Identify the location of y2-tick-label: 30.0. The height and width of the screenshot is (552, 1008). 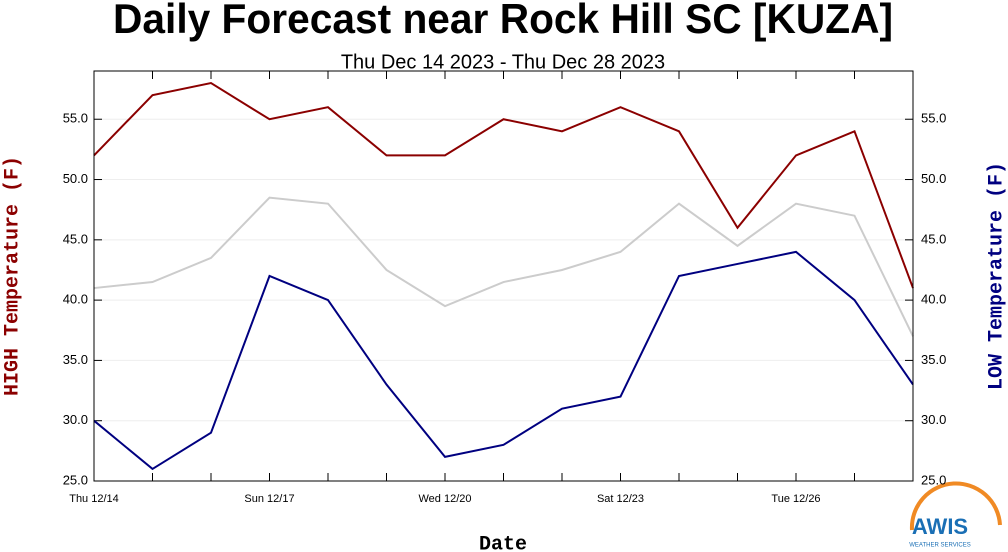
(933, 419).